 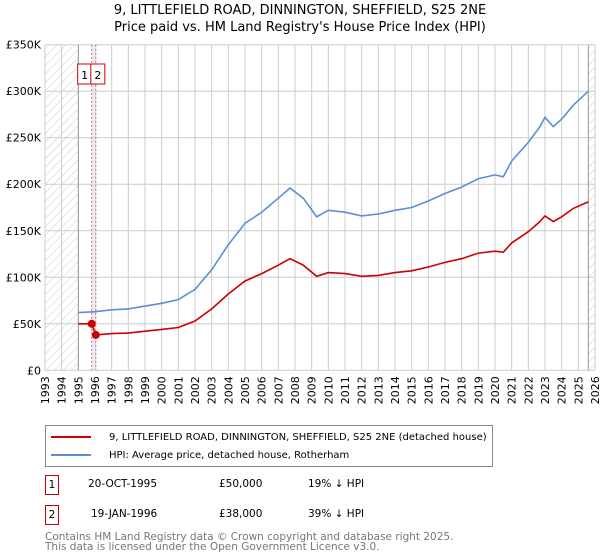 I want to click on x-tick-label: 2011, so click(x=345, y=390).